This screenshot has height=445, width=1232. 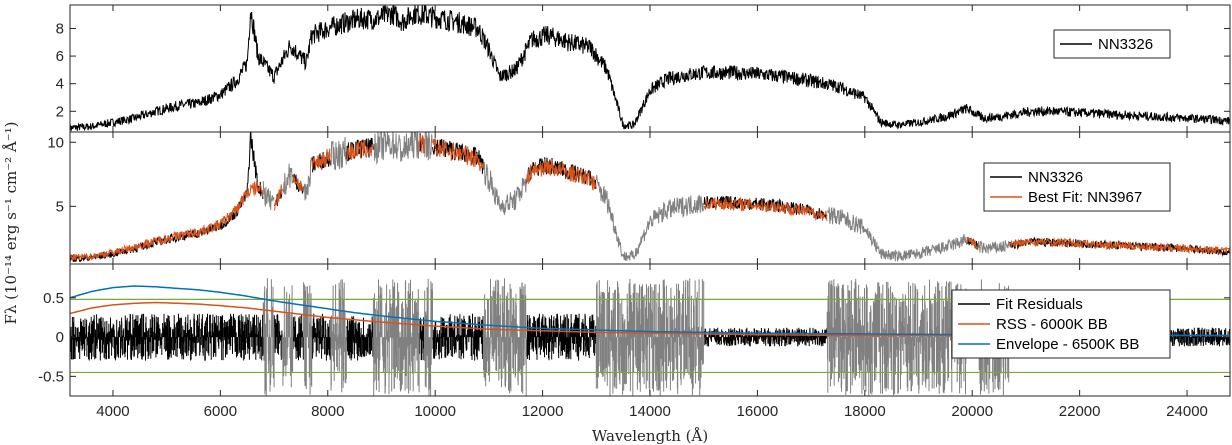 What do you see at coordinates (60, 28) in the screenshot?
I see `y-tick-label: 8` at bounding box center [60, 28].